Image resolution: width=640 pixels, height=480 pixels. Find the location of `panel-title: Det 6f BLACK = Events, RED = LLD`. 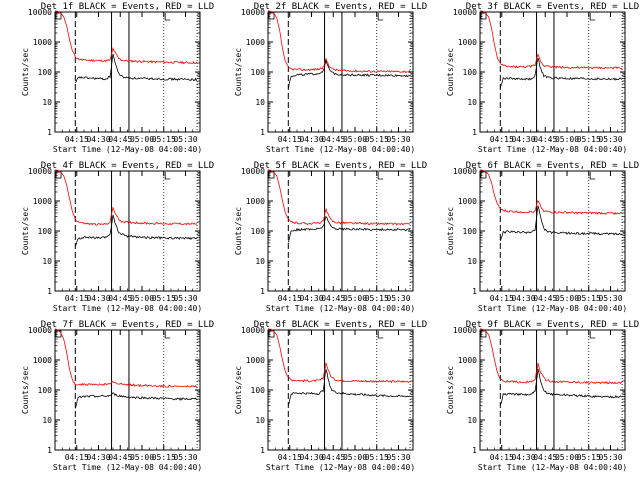

panel-title: Det 6f BLACK = Events, RED = LLD is located at coordinates (552, 166).